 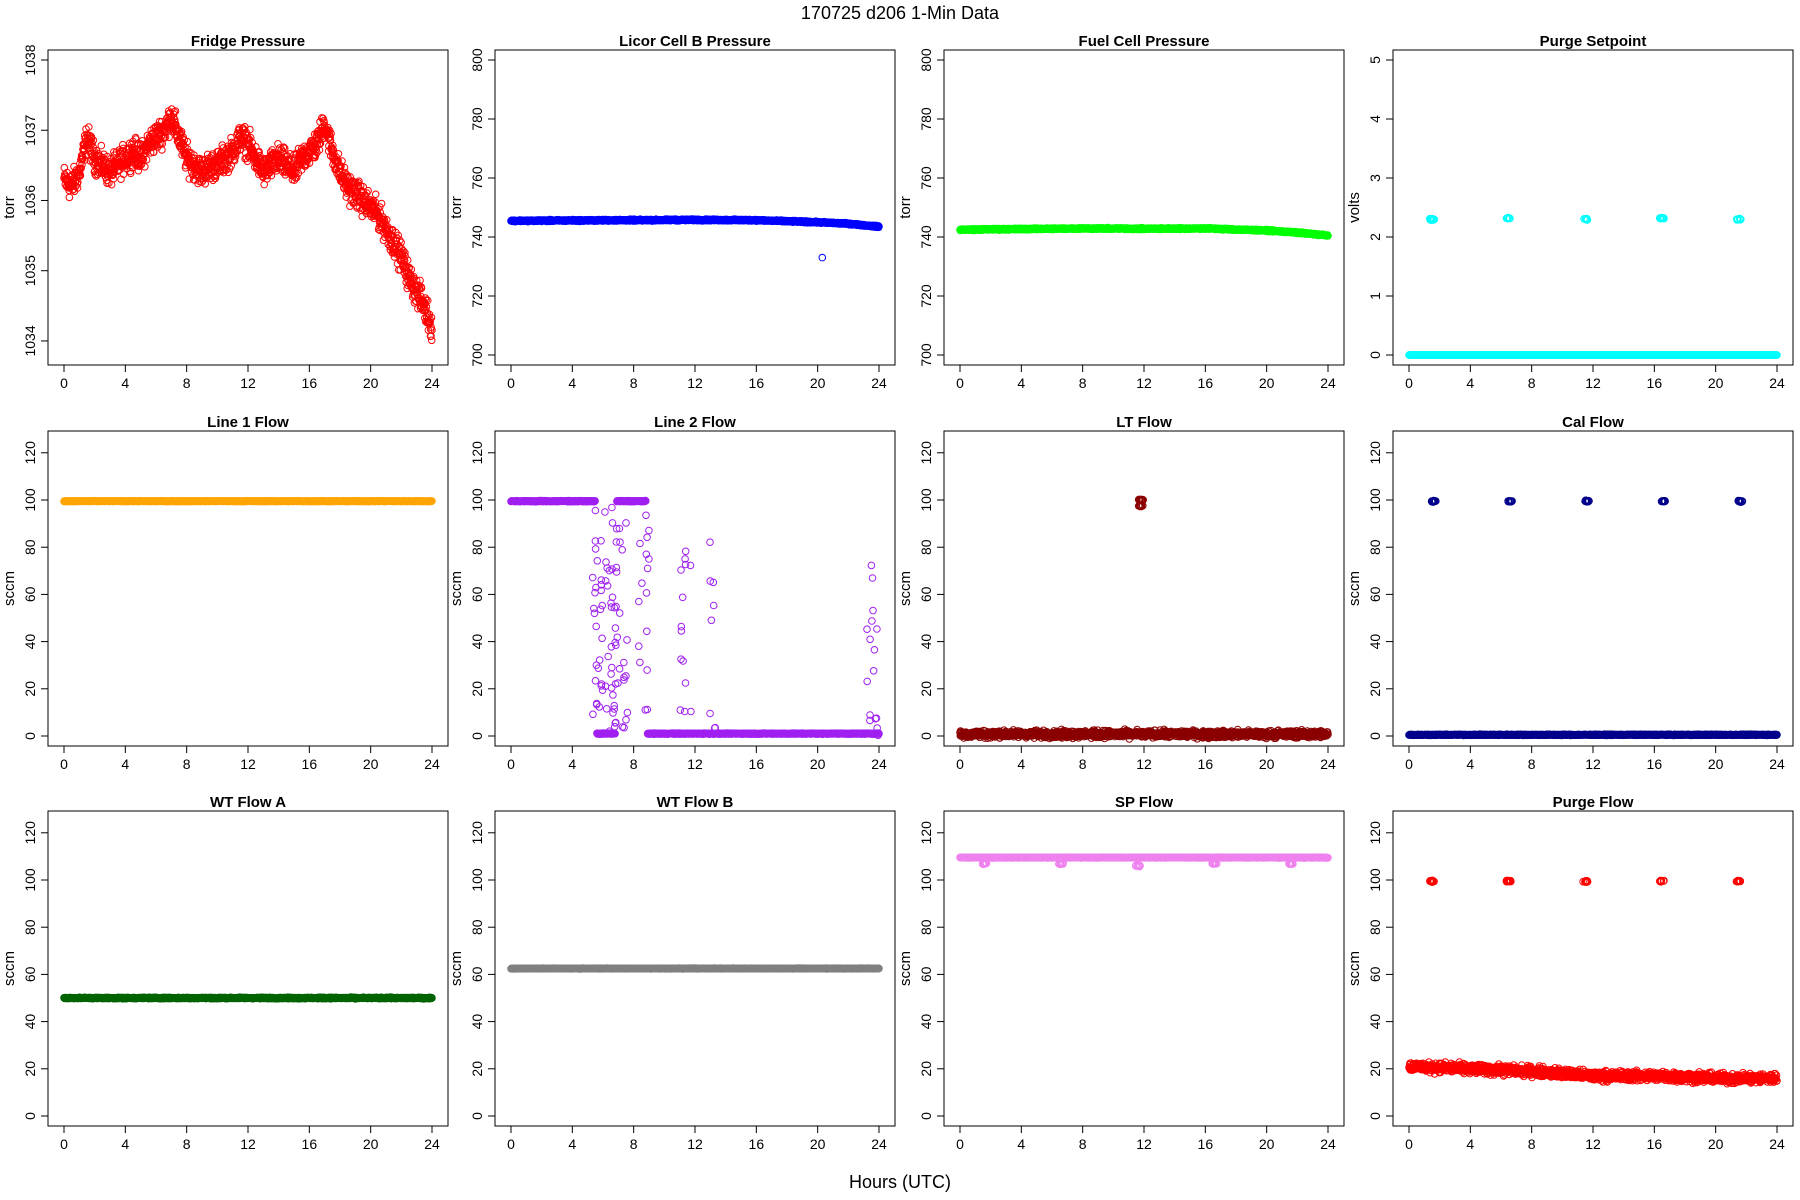 What do you see at coordinates (30, 129) in the screenshot?
I see `y-tick-label: 1037` at bounding box center [30, 129].